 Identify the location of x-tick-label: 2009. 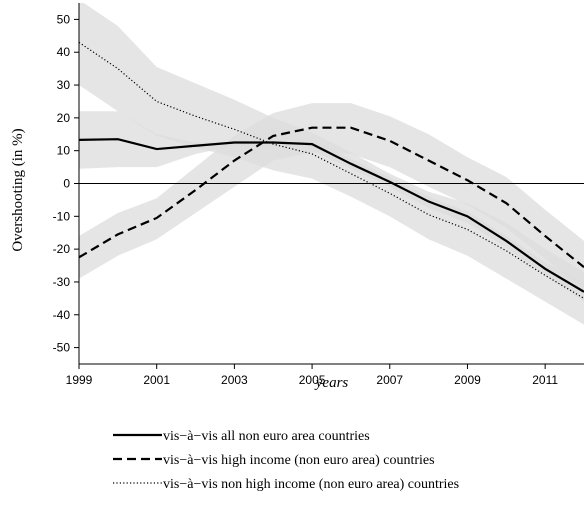
(467, 380).